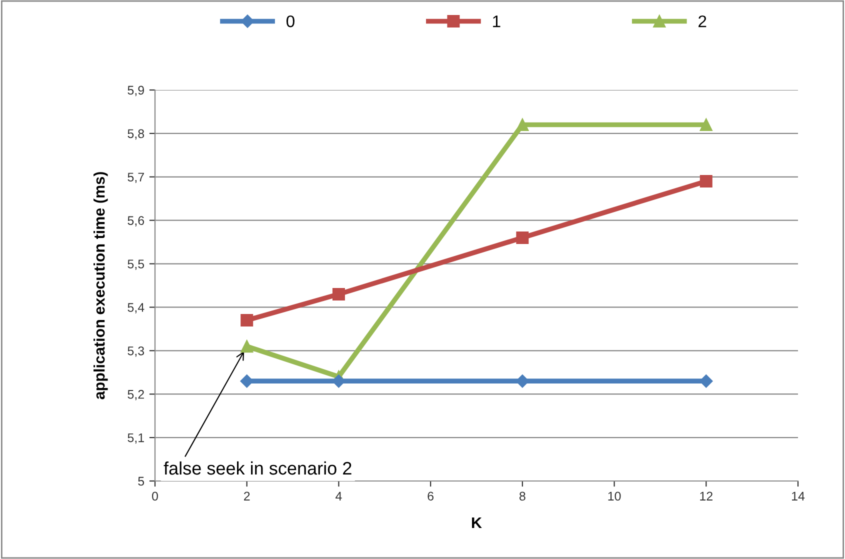 This screenshot has width=845, height=559. I want to click on y-tick-label: 5,2, so click(136, 395).